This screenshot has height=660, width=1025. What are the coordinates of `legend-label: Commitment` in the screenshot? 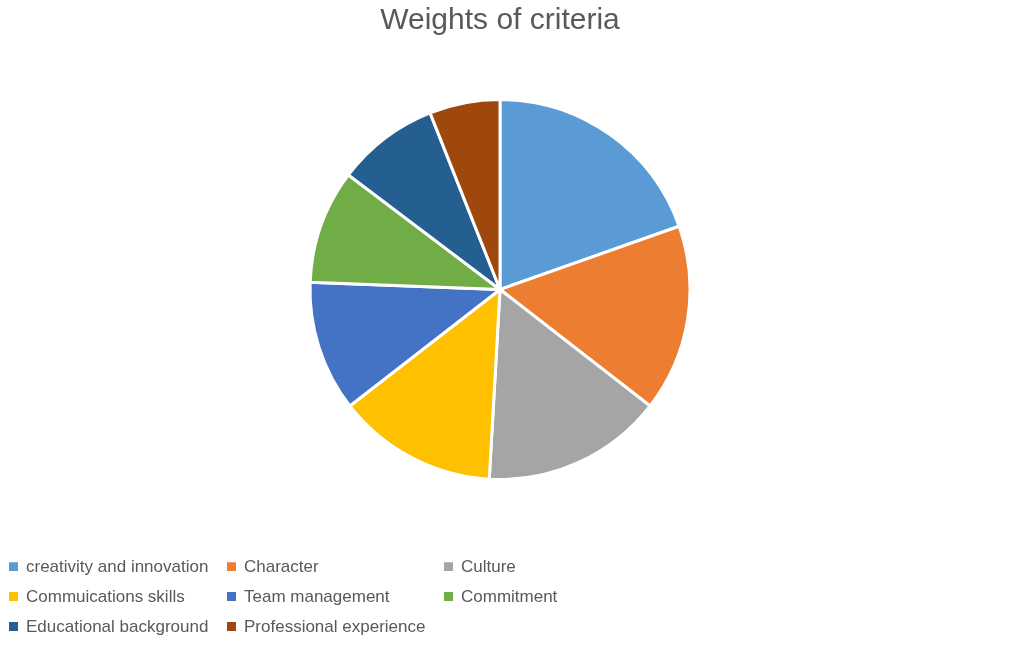 It's located at (509, 596).